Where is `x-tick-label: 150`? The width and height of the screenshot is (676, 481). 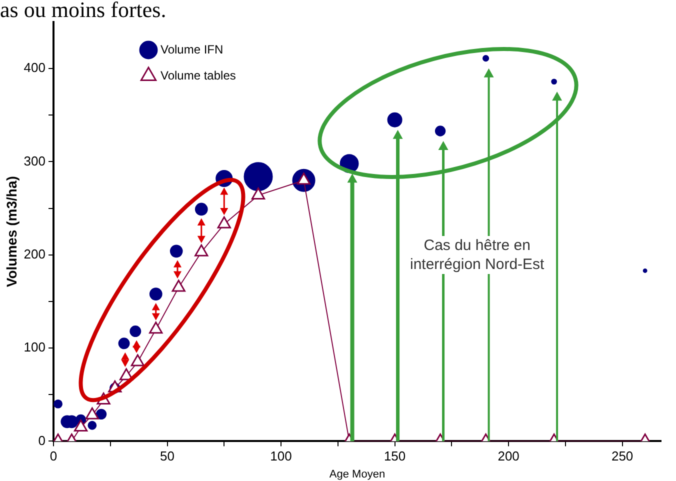 x-tick-label: 150 is located at coordinates (395, 456).